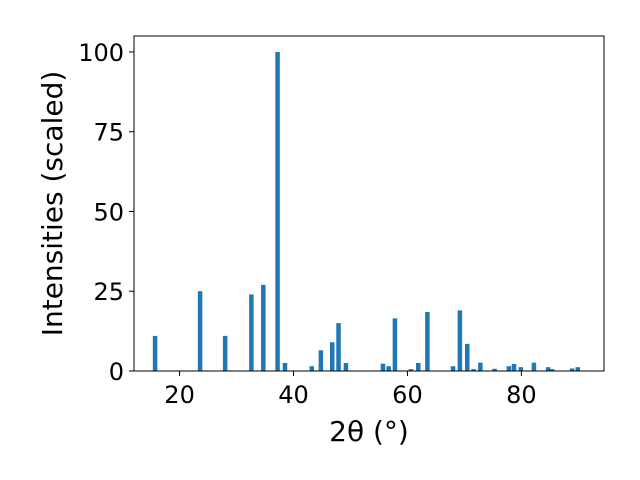 The height and width of the screenshot is (480, 640). I want to click on x-tick-label: 40, so click(293, 395).